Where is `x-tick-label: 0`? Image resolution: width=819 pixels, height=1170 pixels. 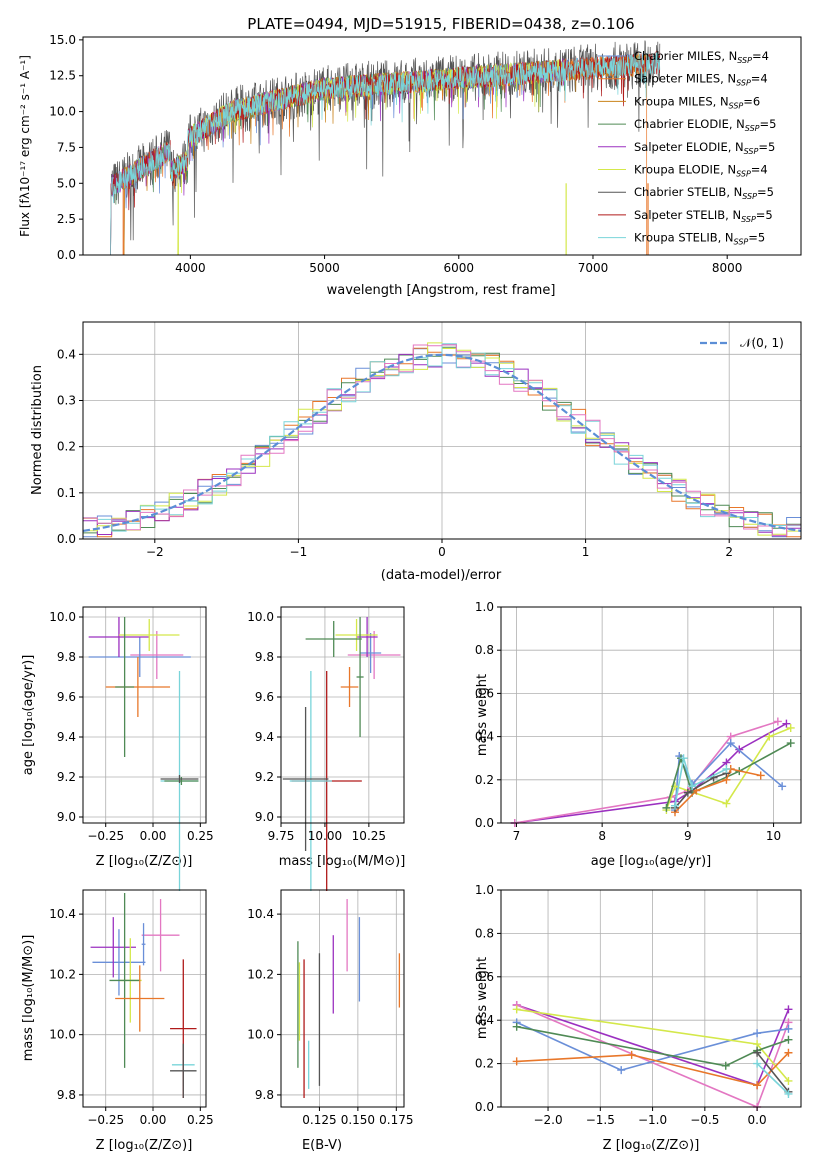
x-tick-label: 0 is located at coordinates (442, 552).